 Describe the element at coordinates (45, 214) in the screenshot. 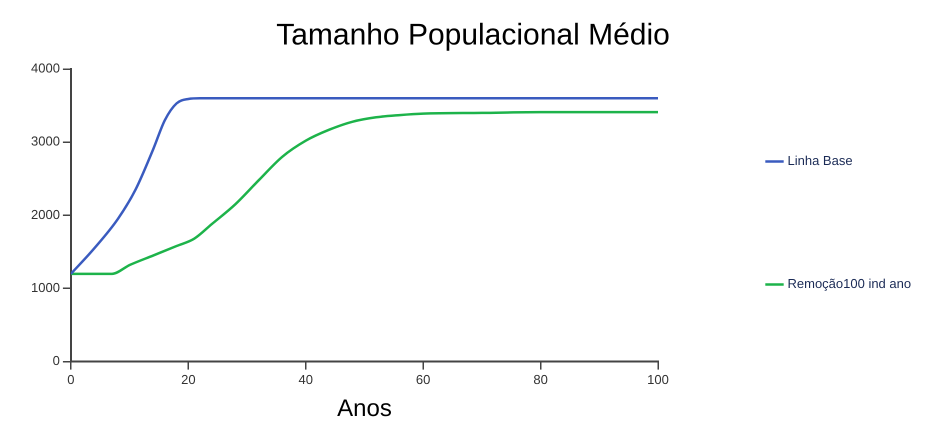

I see `y-tick-label: 2000` at that location.